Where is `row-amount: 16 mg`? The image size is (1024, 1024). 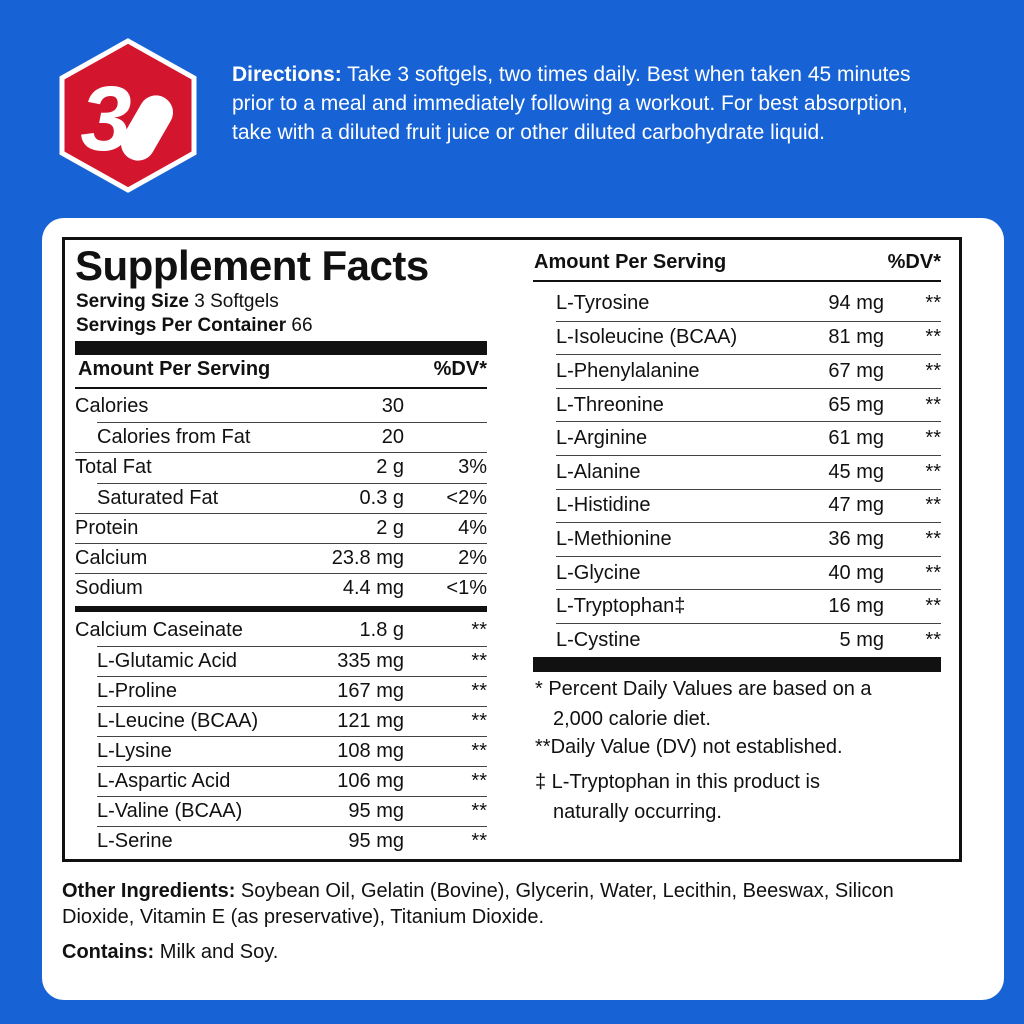 row-amount: 16 mg is located at coordinates (856, 606).